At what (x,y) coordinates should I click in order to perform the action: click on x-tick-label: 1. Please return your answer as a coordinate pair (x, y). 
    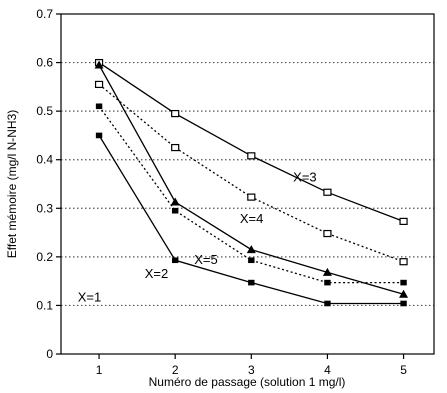
    Looking at the image, I should click on (99, 370).